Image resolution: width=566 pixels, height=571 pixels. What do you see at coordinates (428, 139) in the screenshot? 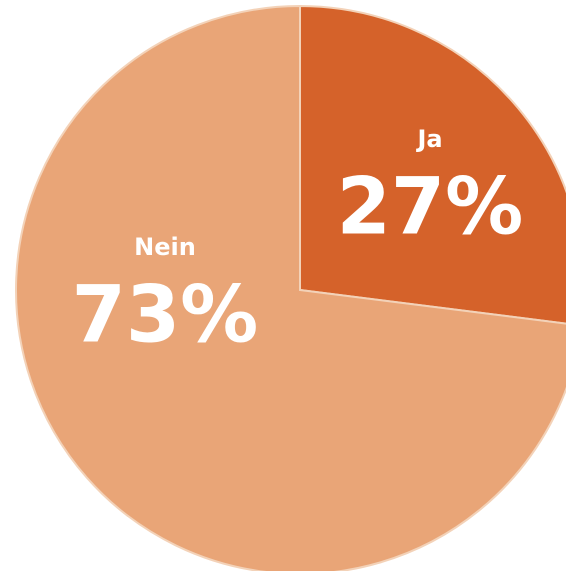
I see `slice-label: Ja` at bounding box center [428, 139].